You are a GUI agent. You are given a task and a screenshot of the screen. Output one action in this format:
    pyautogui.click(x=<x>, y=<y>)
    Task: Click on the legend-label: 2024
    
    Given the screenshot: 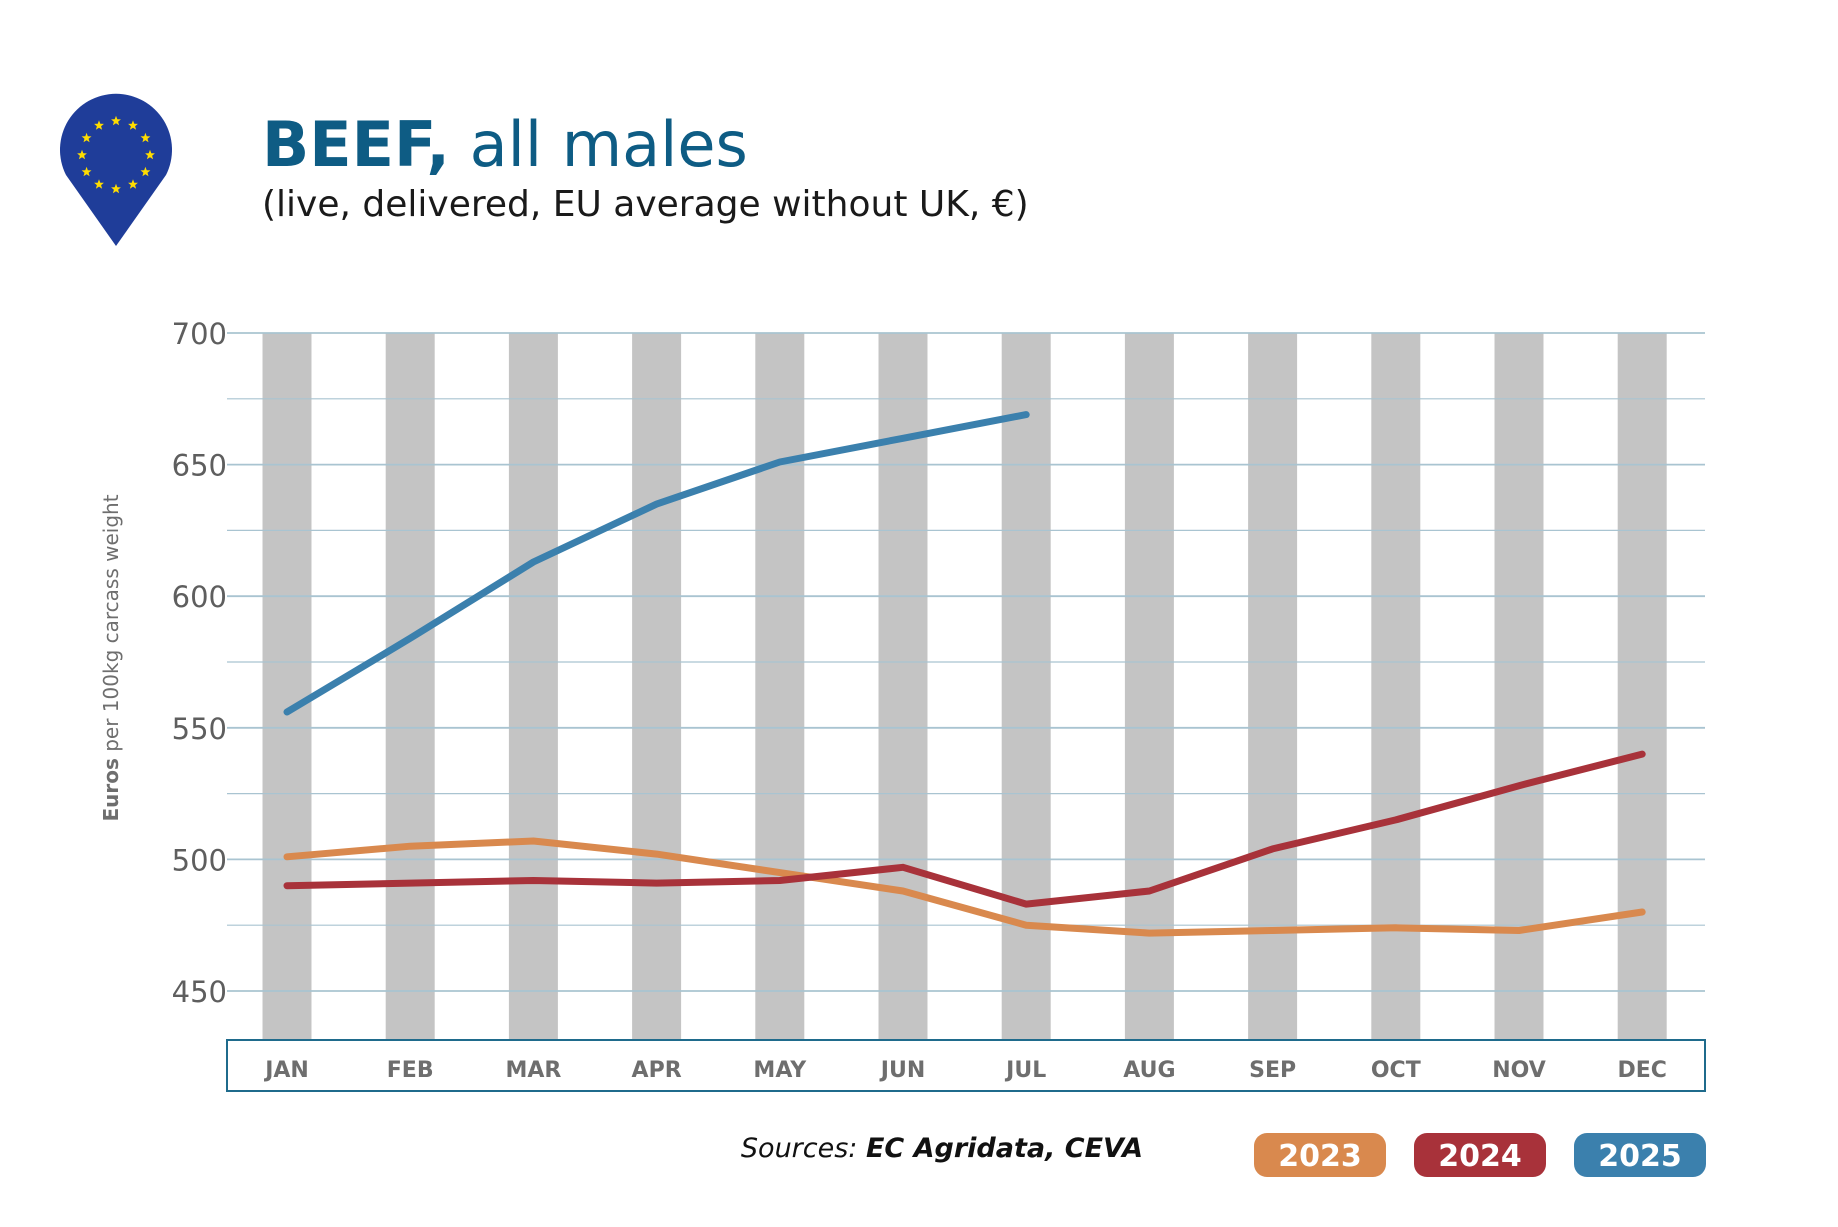 What is the action you would take?
    pyautogui.click(x=1480, y=1156)
    